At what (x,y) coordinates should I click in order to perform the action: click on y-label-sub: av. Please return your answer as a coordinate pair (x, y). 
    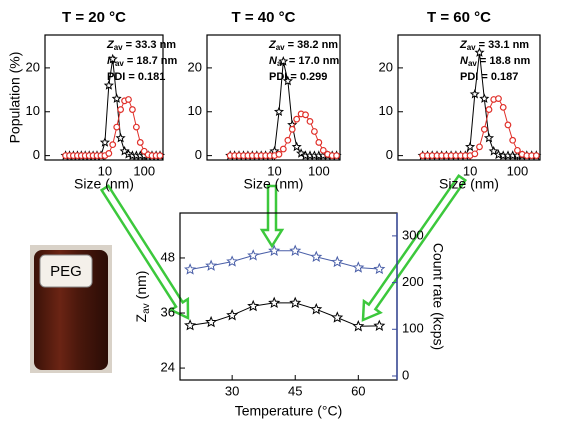
    Looking at the image, I should click on (146, 308).